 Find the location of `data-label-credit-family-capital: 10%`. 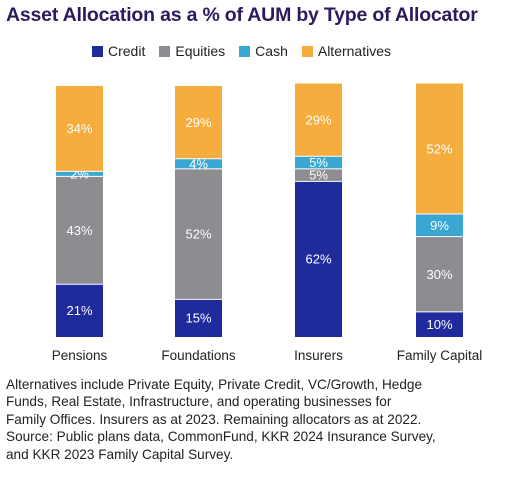

data-label-credit-family-capital: 10% is located at coordinates (439, 324).